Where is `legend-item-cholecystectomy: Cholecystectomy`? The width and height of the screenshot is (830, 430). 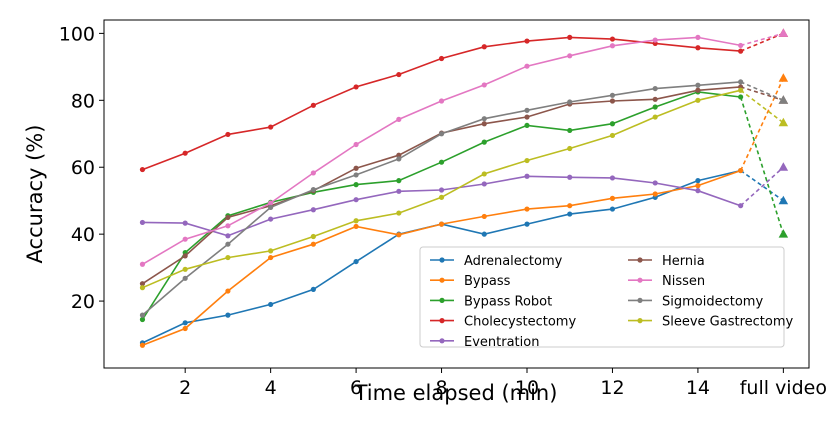 legend-item-cholecystectomy: Cholecystectomy is located at coordinates (503, 322).